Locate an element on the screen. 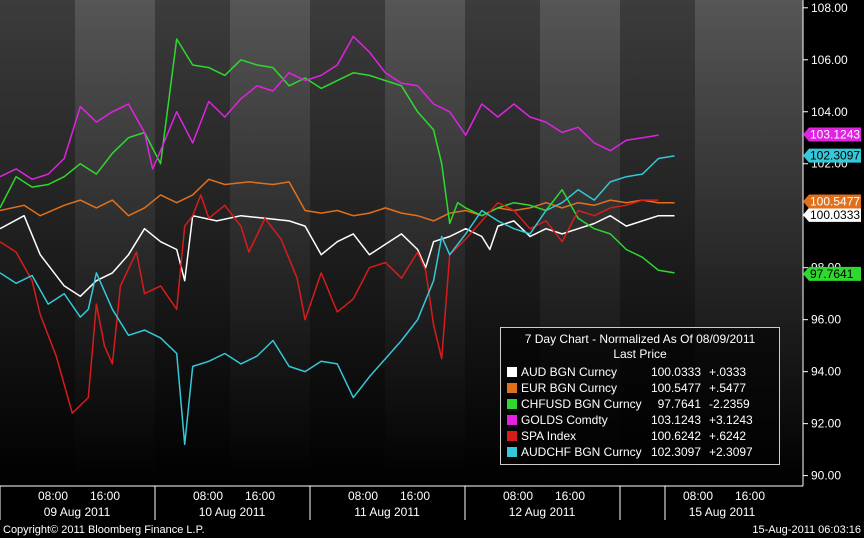 The height and width of the screenshot is (538, 864). last-price-tag: 100.0333 is located at coordinates (832, 214).